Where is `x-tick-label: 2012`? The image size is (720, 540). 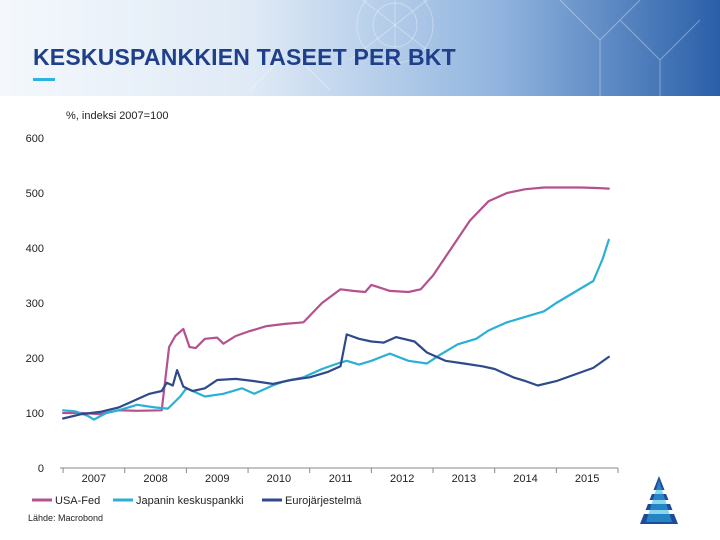
x-tick-label: 2012 is located at coordinates (402, 479).